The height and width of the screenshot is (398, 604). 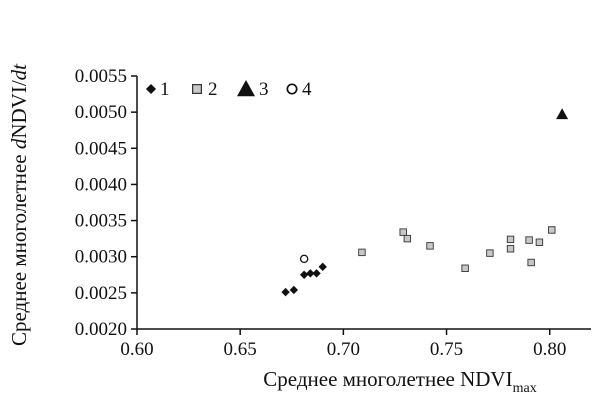 I want to click on y-axis-title-main: Среднее многолетнее, so click(x=19, y=247).